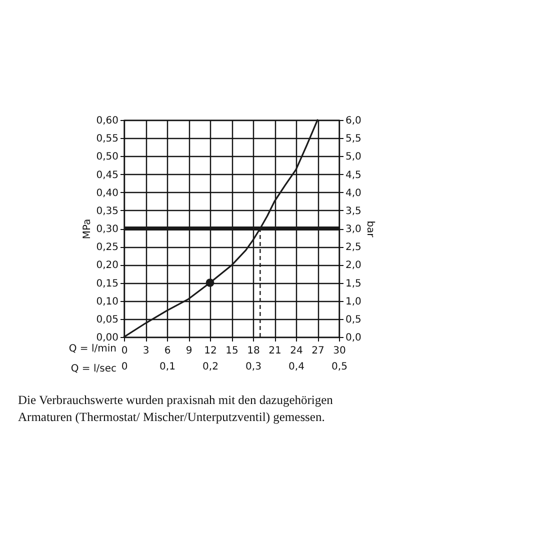 This screenshot has width=536, height=536. I want to click on y2-tick-label: 0,5, so click(354, 320).